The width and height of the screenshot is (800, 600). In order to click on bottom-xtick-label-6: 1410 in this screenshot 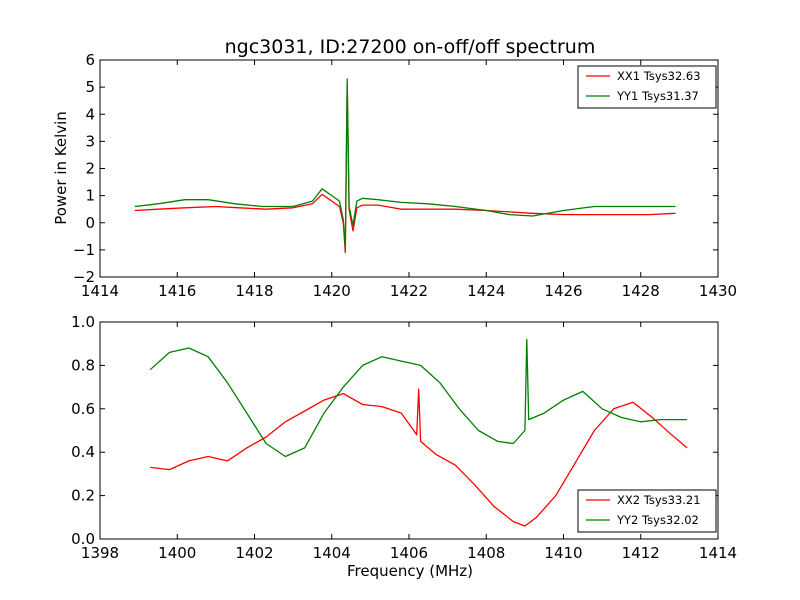, I will do `click(563, 553)`.